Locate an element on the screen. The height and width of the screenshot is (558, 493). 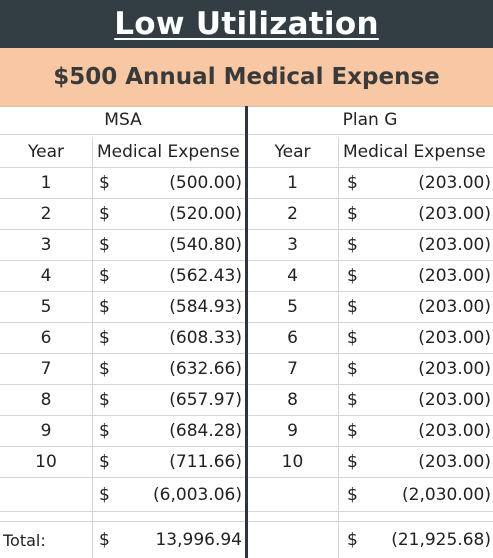
plan-g-group-header: Plan G is located at coordinates (370, 120).